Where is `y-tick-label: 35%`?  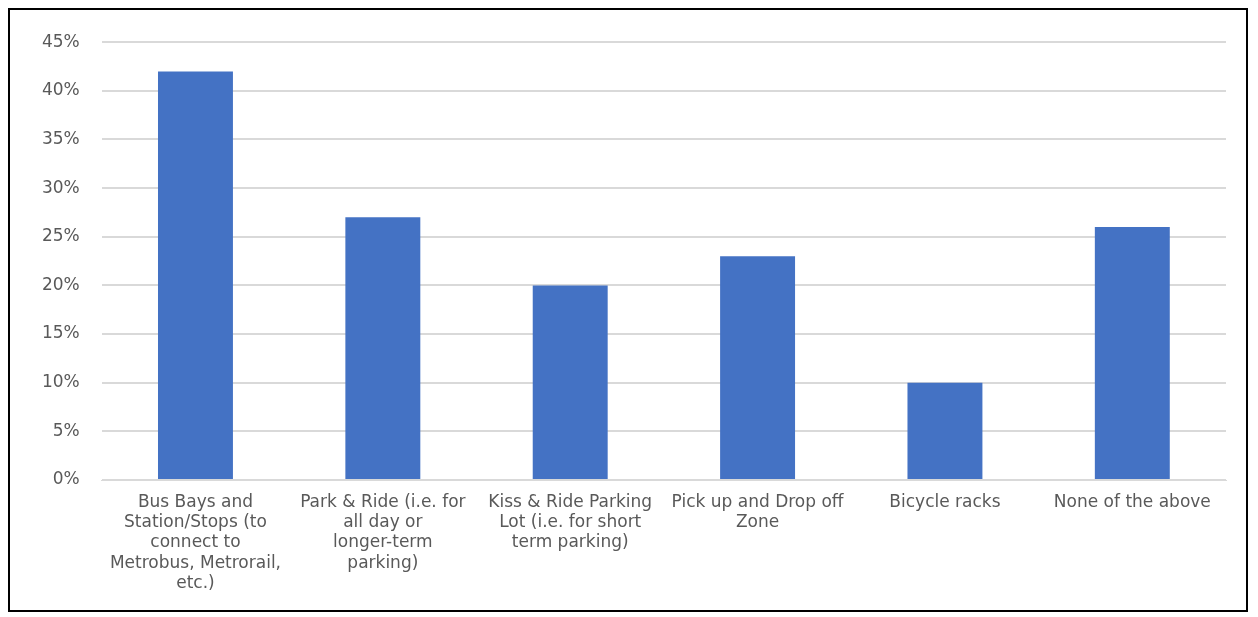 y-tick-label: 35% is located at coordinates (60, 137).